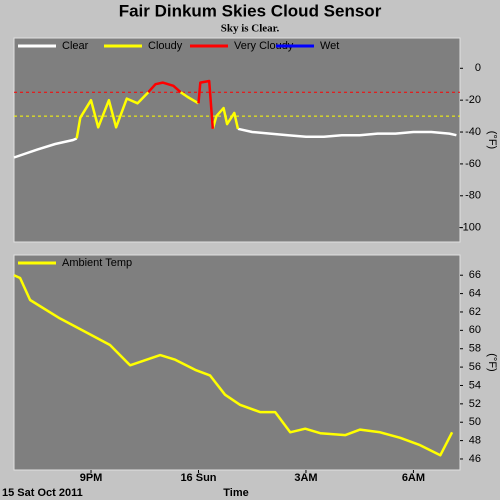  I want to click on chart-title: Fair Dinkum Skies Cloud Sensor, so click(250, 10).